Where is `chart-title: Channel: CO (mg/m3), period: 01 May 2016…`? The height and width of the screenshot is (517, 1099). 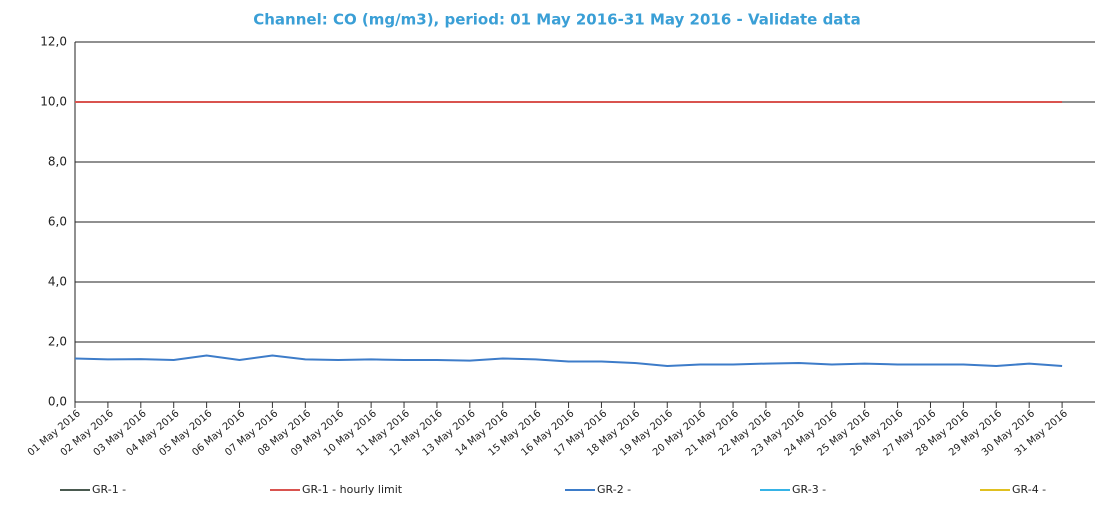 chart-title: Channel: CO (mg/m3), period: 01 May 2016… is located at coordinates (556, 20).